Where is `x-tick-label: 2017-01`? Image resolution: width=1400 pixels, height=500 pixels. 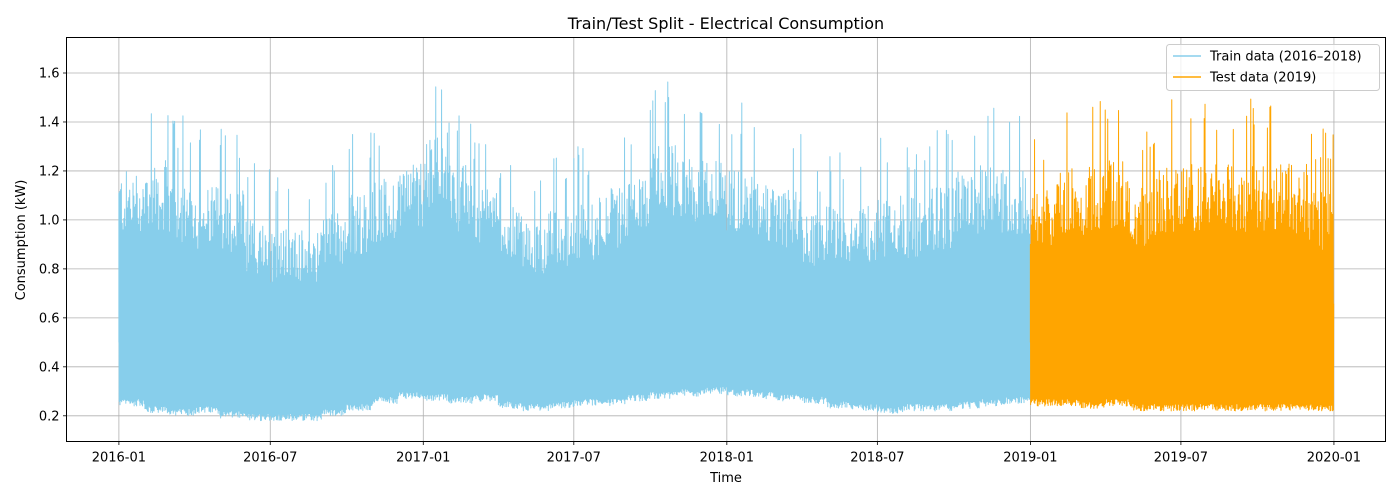
x-tick-label: 2017-01 is located at coordinates (423, 458).